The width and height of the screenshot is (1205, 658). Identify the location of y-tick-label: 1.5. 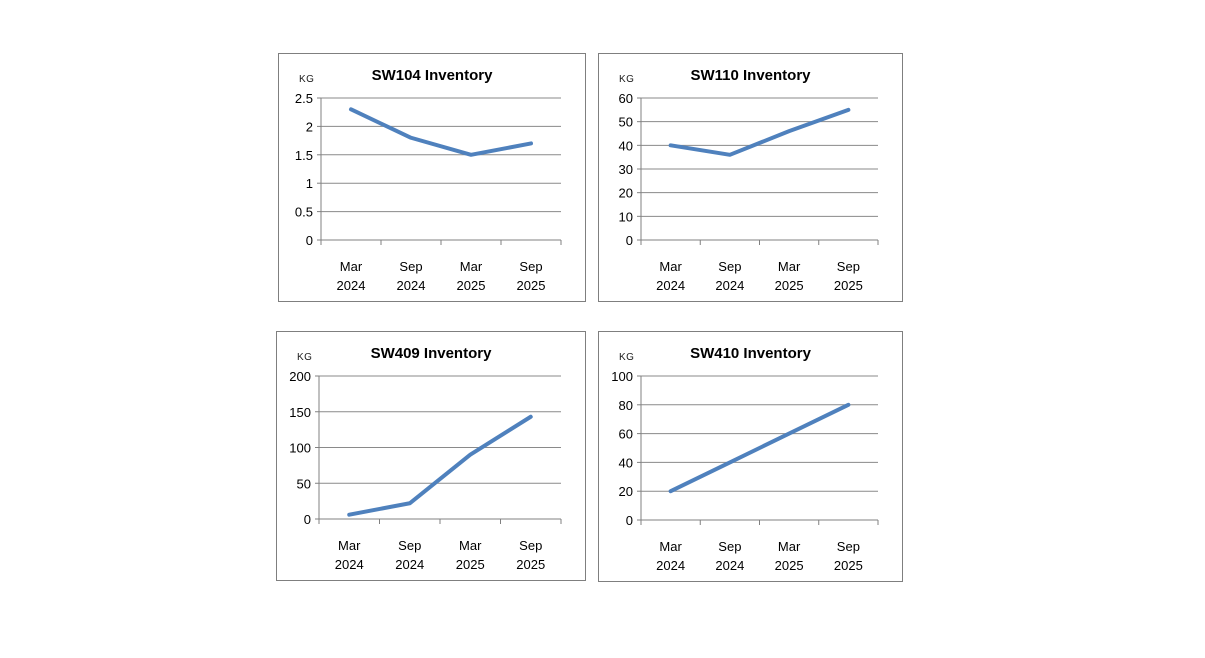
(304, 155).